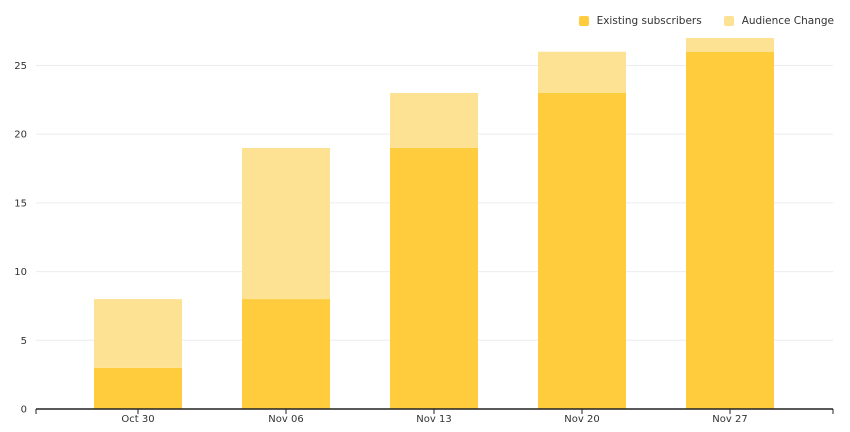  Describe the element at coordinates (285, 419) in the screenshot. I see `x-tick-label: Nov 06` at that location.